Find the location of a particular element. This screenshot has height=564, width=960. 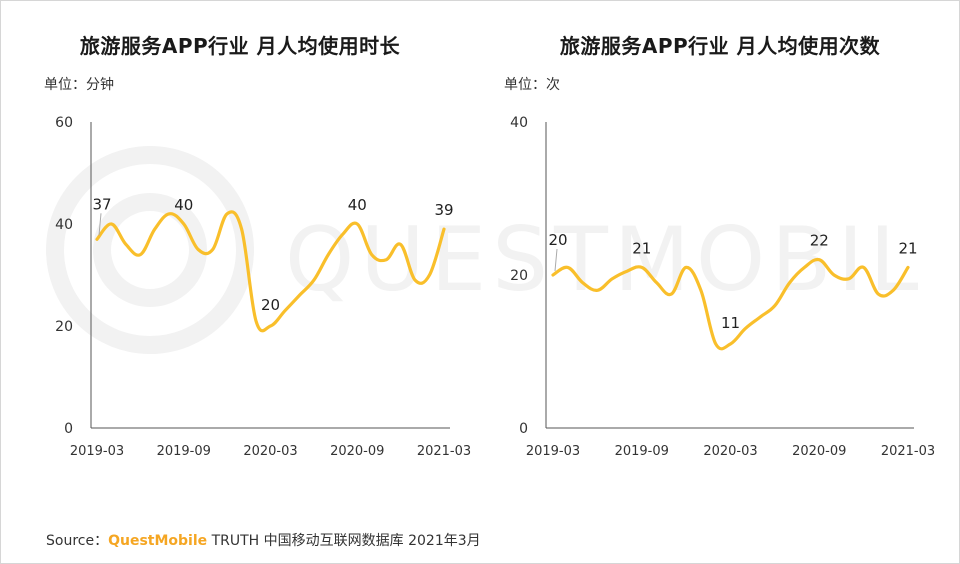

data-label: 37 is located at coordinates (101, 204).